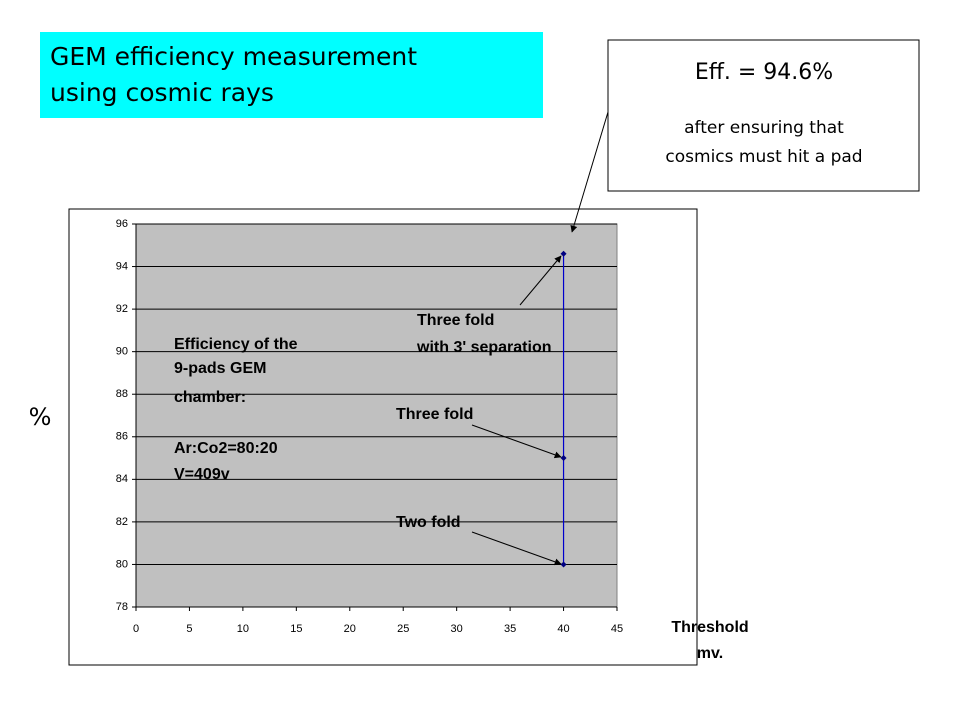 Image resolution: width=960 pixels, height=720 pixels. Describe the element at coordinates (510, 629) in the screenshot. I see `x-tick-label: 35` at that location.